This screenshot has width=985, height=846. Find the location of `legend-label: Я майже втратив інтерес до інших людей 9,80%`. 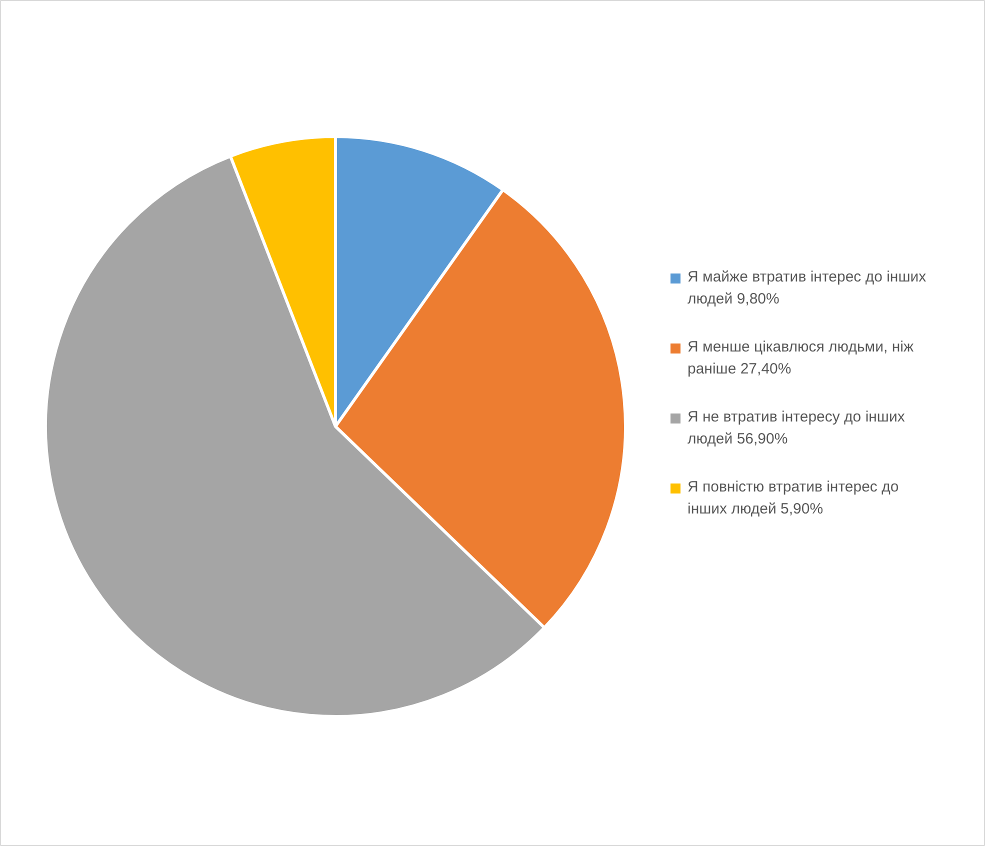

legend-label: Я майже втратив інтерес до інших людей 9,80% is located at coordinates (807, 288).